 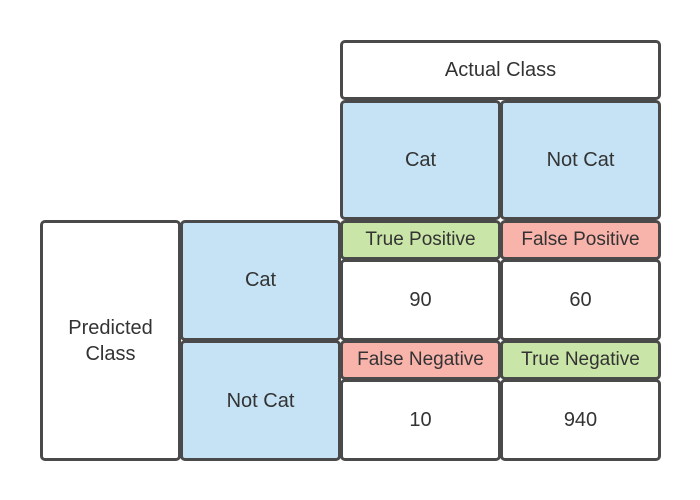 What do you see at coordinates (580, 300) in the screenshot?
I see `false-positive-value: 60` at bounding box center [580, 300].